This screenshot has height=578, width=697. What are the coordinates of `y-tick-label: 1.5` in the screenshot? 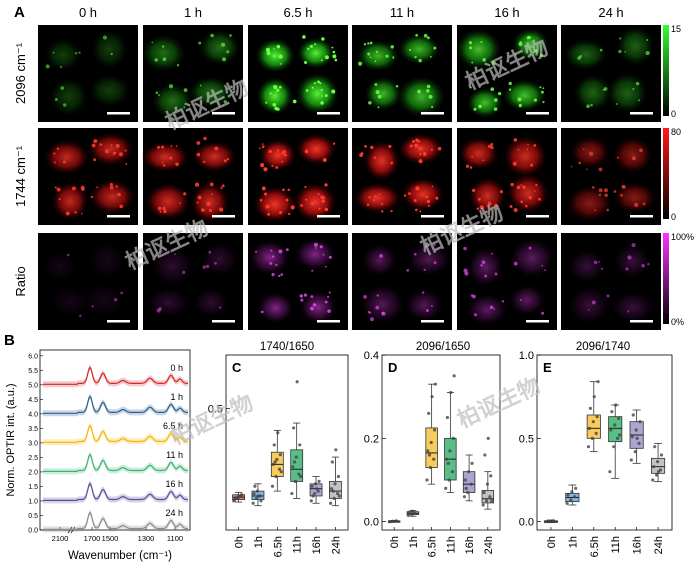 It's located at (33, 487).